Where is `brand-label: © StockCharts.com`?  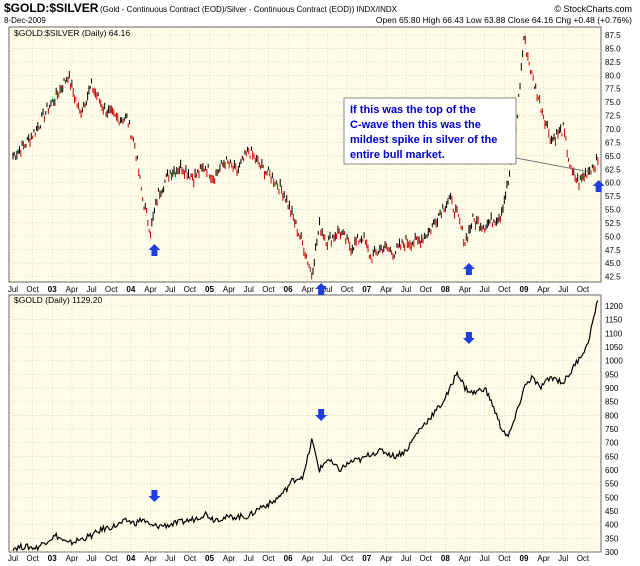
brand-label: © StockCharts.com is located at coordinates (593, 9).